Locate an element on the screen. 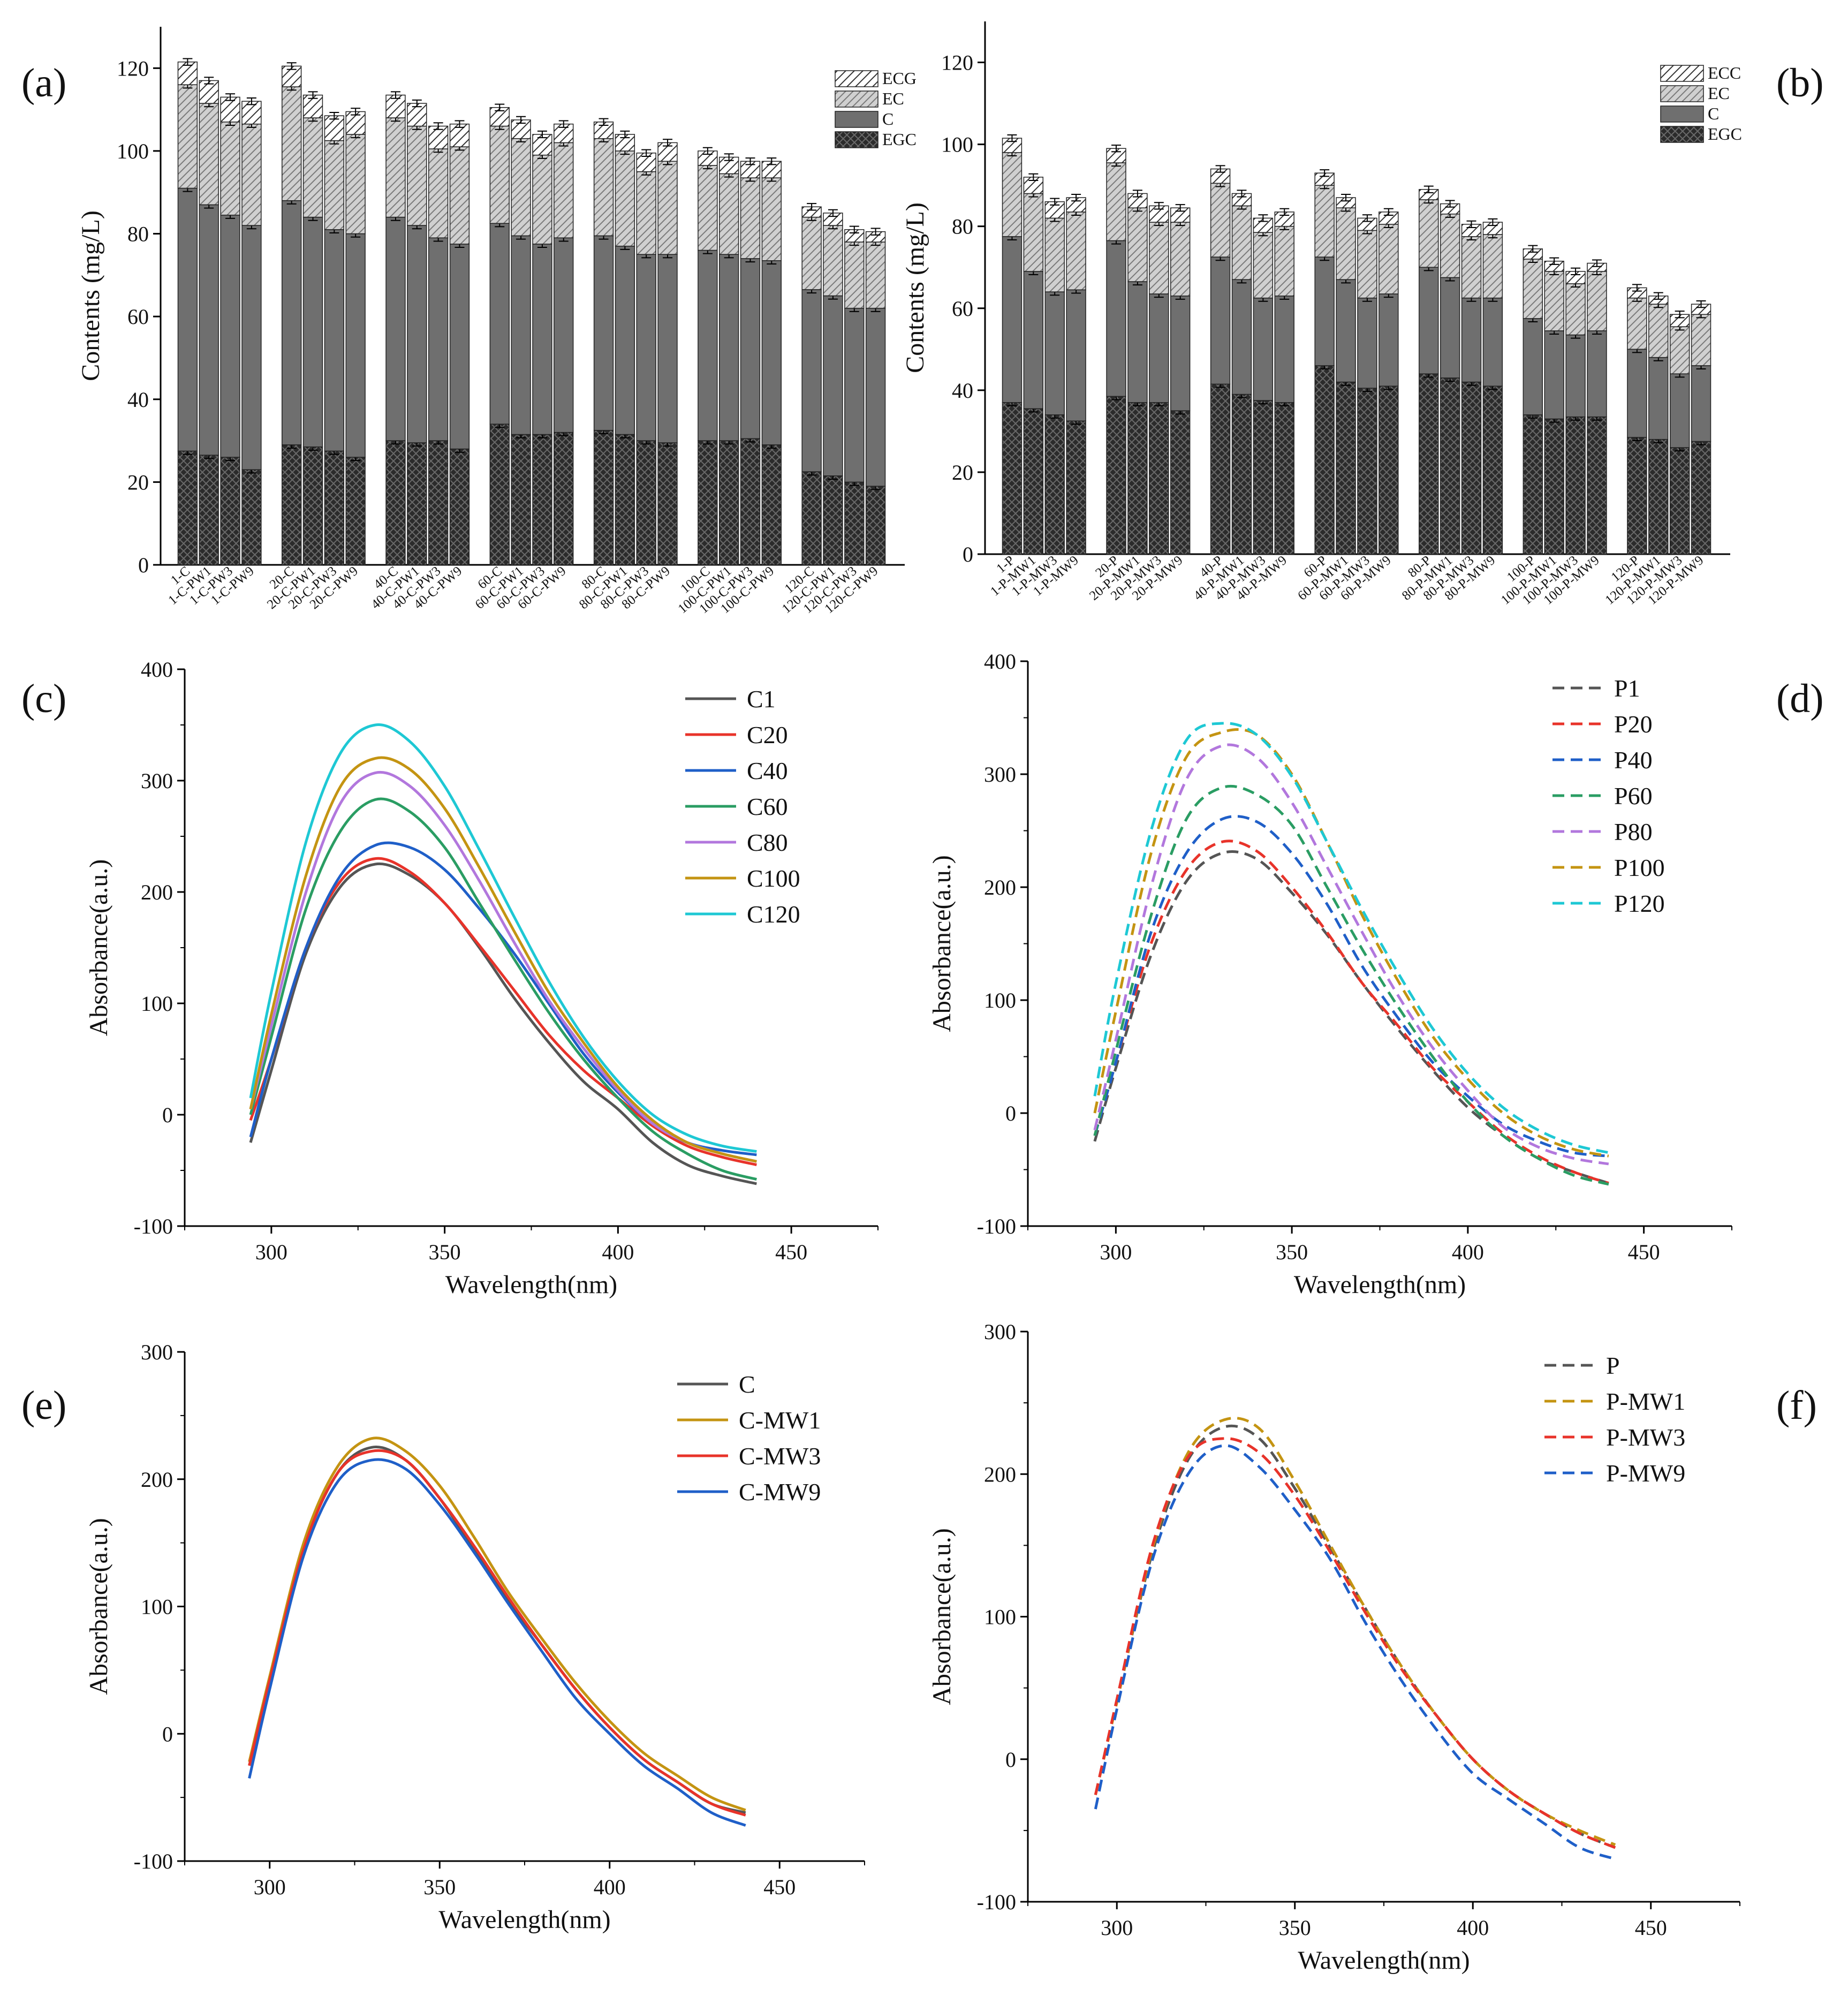 The height and width of the screenshot is (1996, 1848). series-line-c20 is located at coordinates (503, 1012).